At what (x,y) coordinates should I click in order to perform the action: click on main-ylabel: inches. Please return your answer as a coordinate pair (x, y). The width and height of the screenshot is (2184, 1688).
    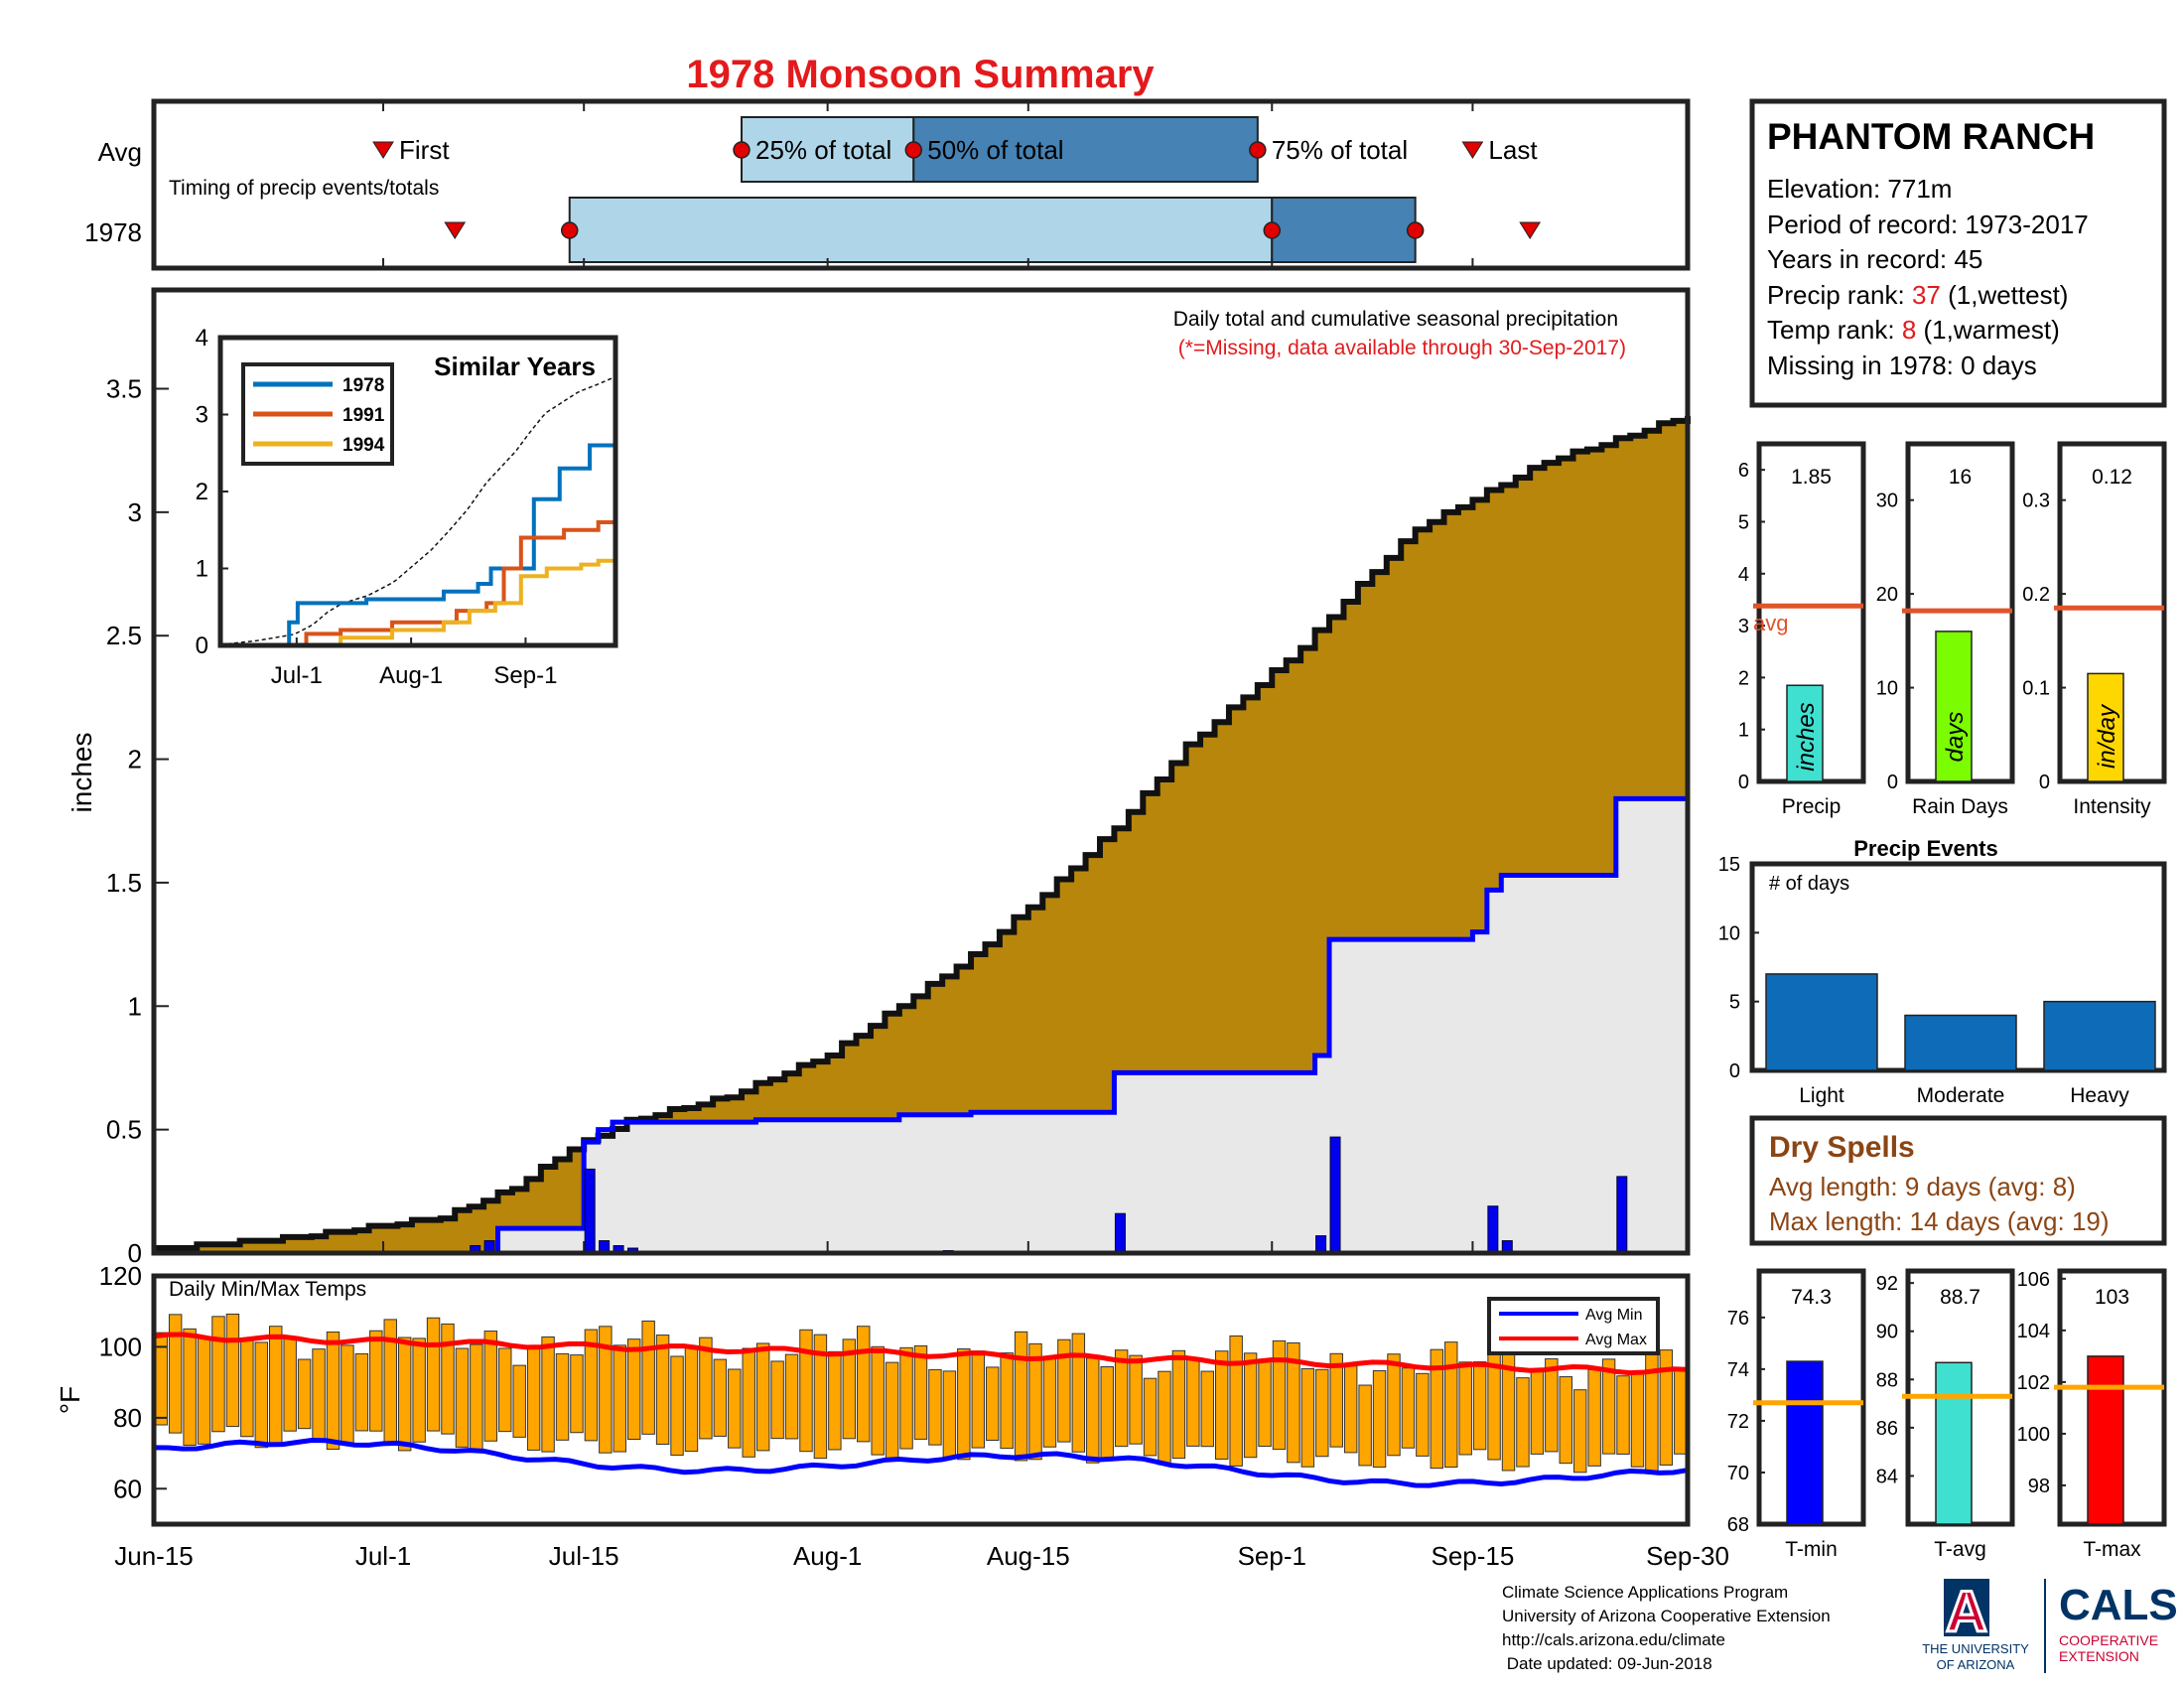
    Looking at the image, I should click on (82, 773).